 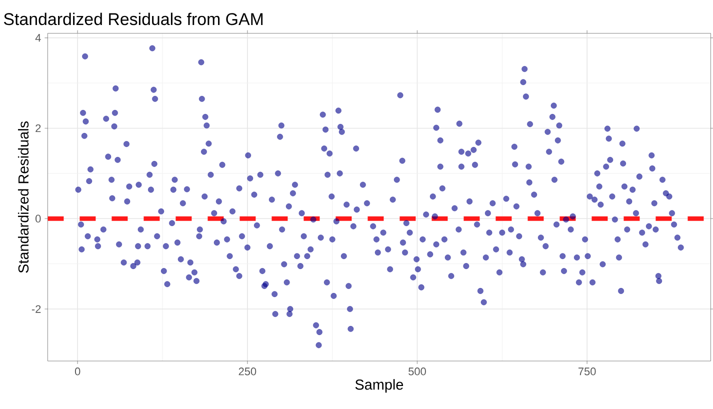 I want to click on x-tick-label: 750, so click(x=587, y=372).